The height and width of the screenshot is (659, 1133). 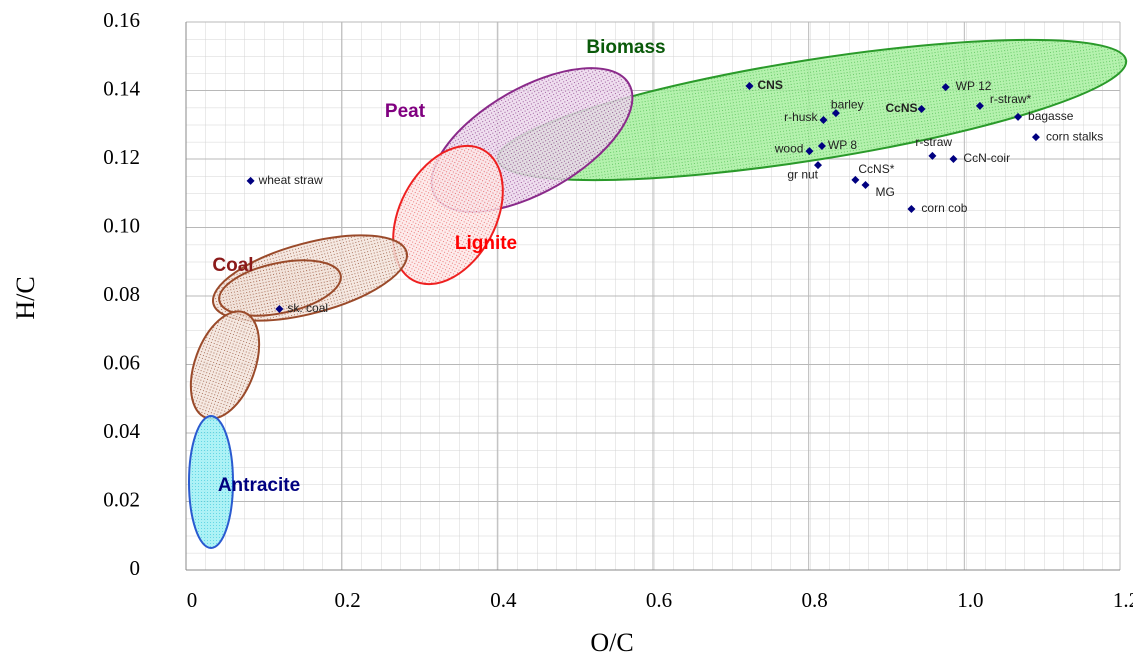 What do you see at coordinates (815, 600) in the screenshot?
I see `x-tick-label: 0.8` at bounding box center [815, 600].